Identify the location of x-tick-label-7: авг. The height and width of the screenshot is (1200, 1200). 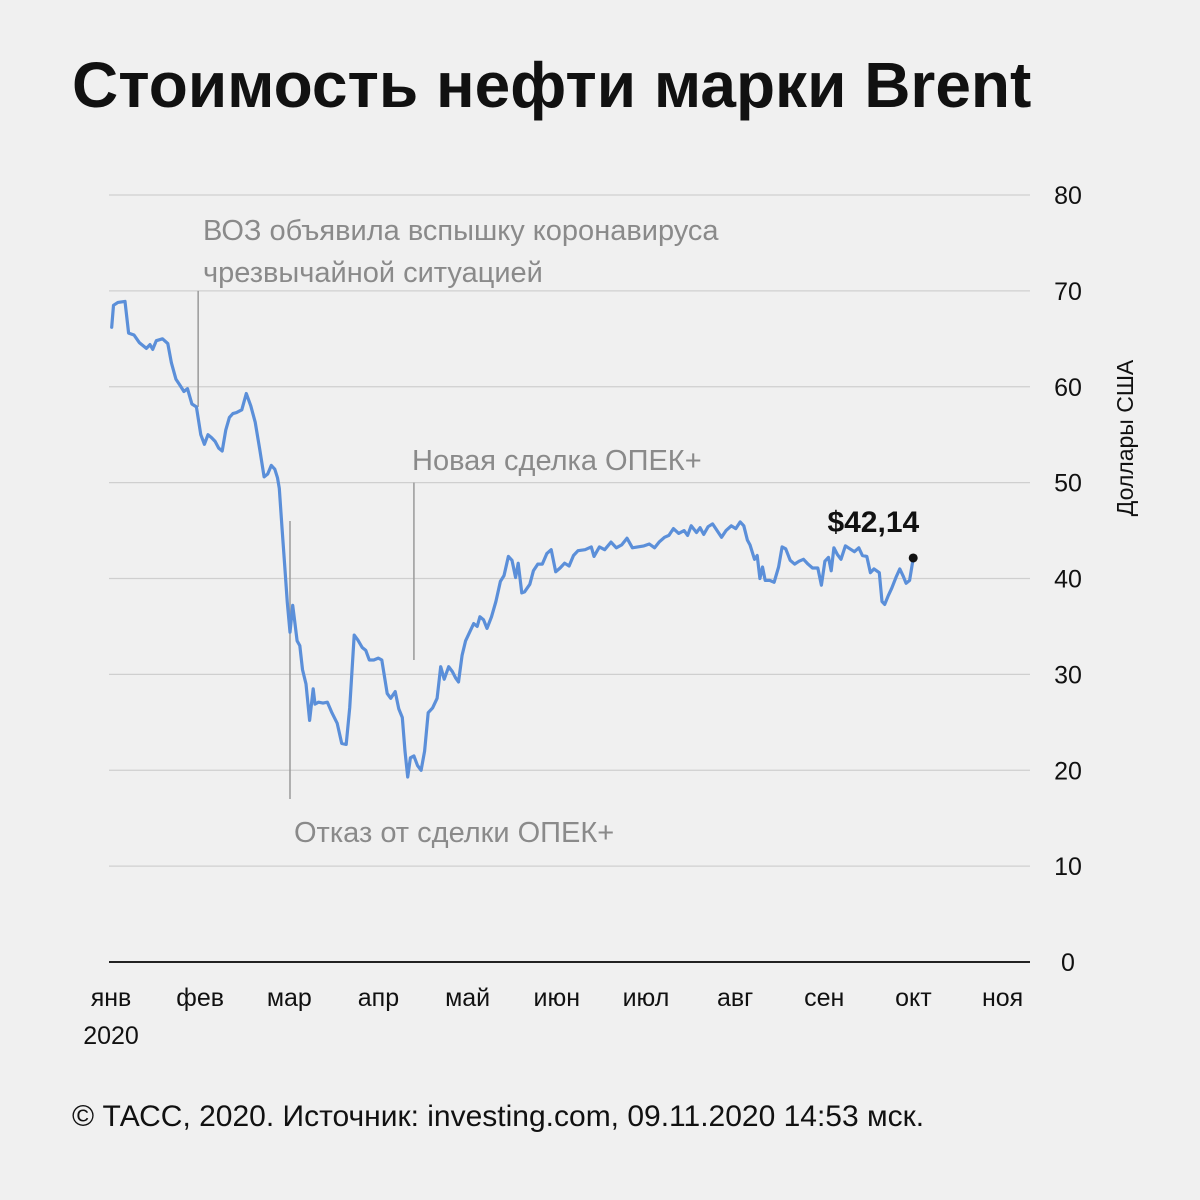
(735, 998).